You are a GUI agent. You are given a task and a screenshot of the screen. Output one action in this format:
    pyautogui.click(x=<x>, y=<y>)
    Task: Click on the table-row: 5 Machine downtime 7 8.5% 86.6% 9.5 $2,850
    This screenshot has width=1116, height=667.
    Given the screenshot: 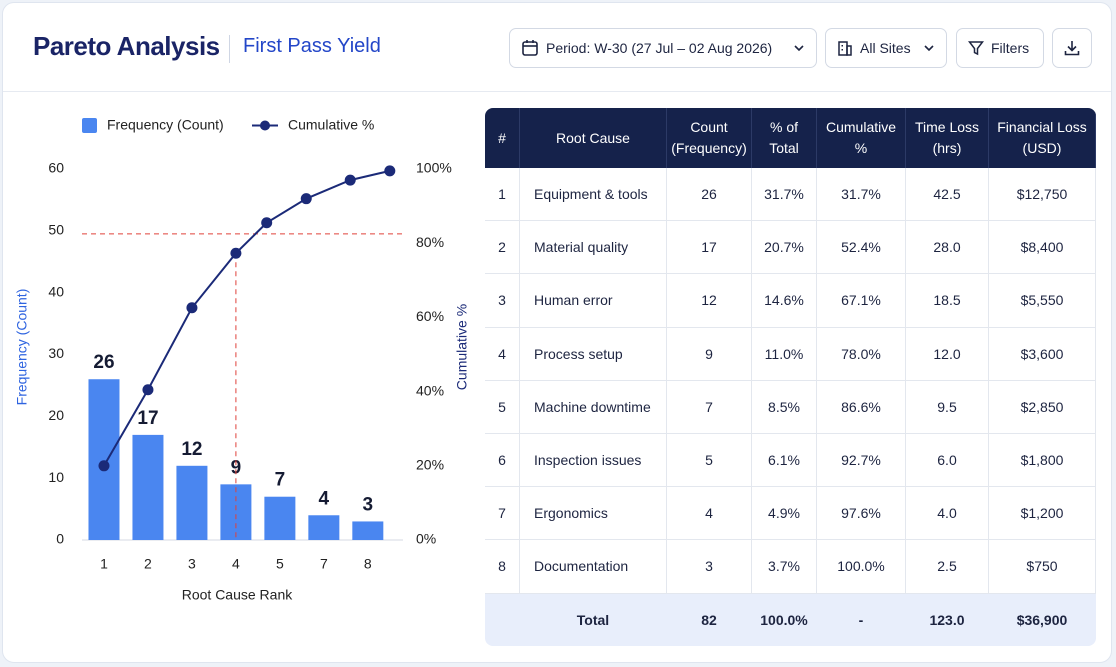 What is the action you would take?
    pyautogui.click(x=790, y=407)
    